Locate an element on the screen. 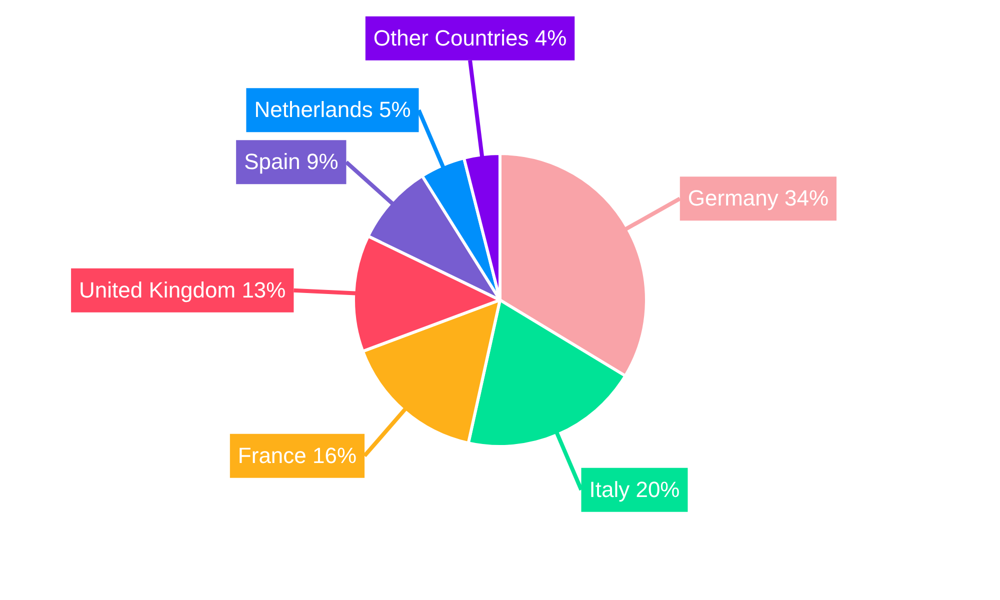 The width and height of the screenshot is (1000, 600). slice-label: Other Countries 4% is located at coordinates (470, 37).